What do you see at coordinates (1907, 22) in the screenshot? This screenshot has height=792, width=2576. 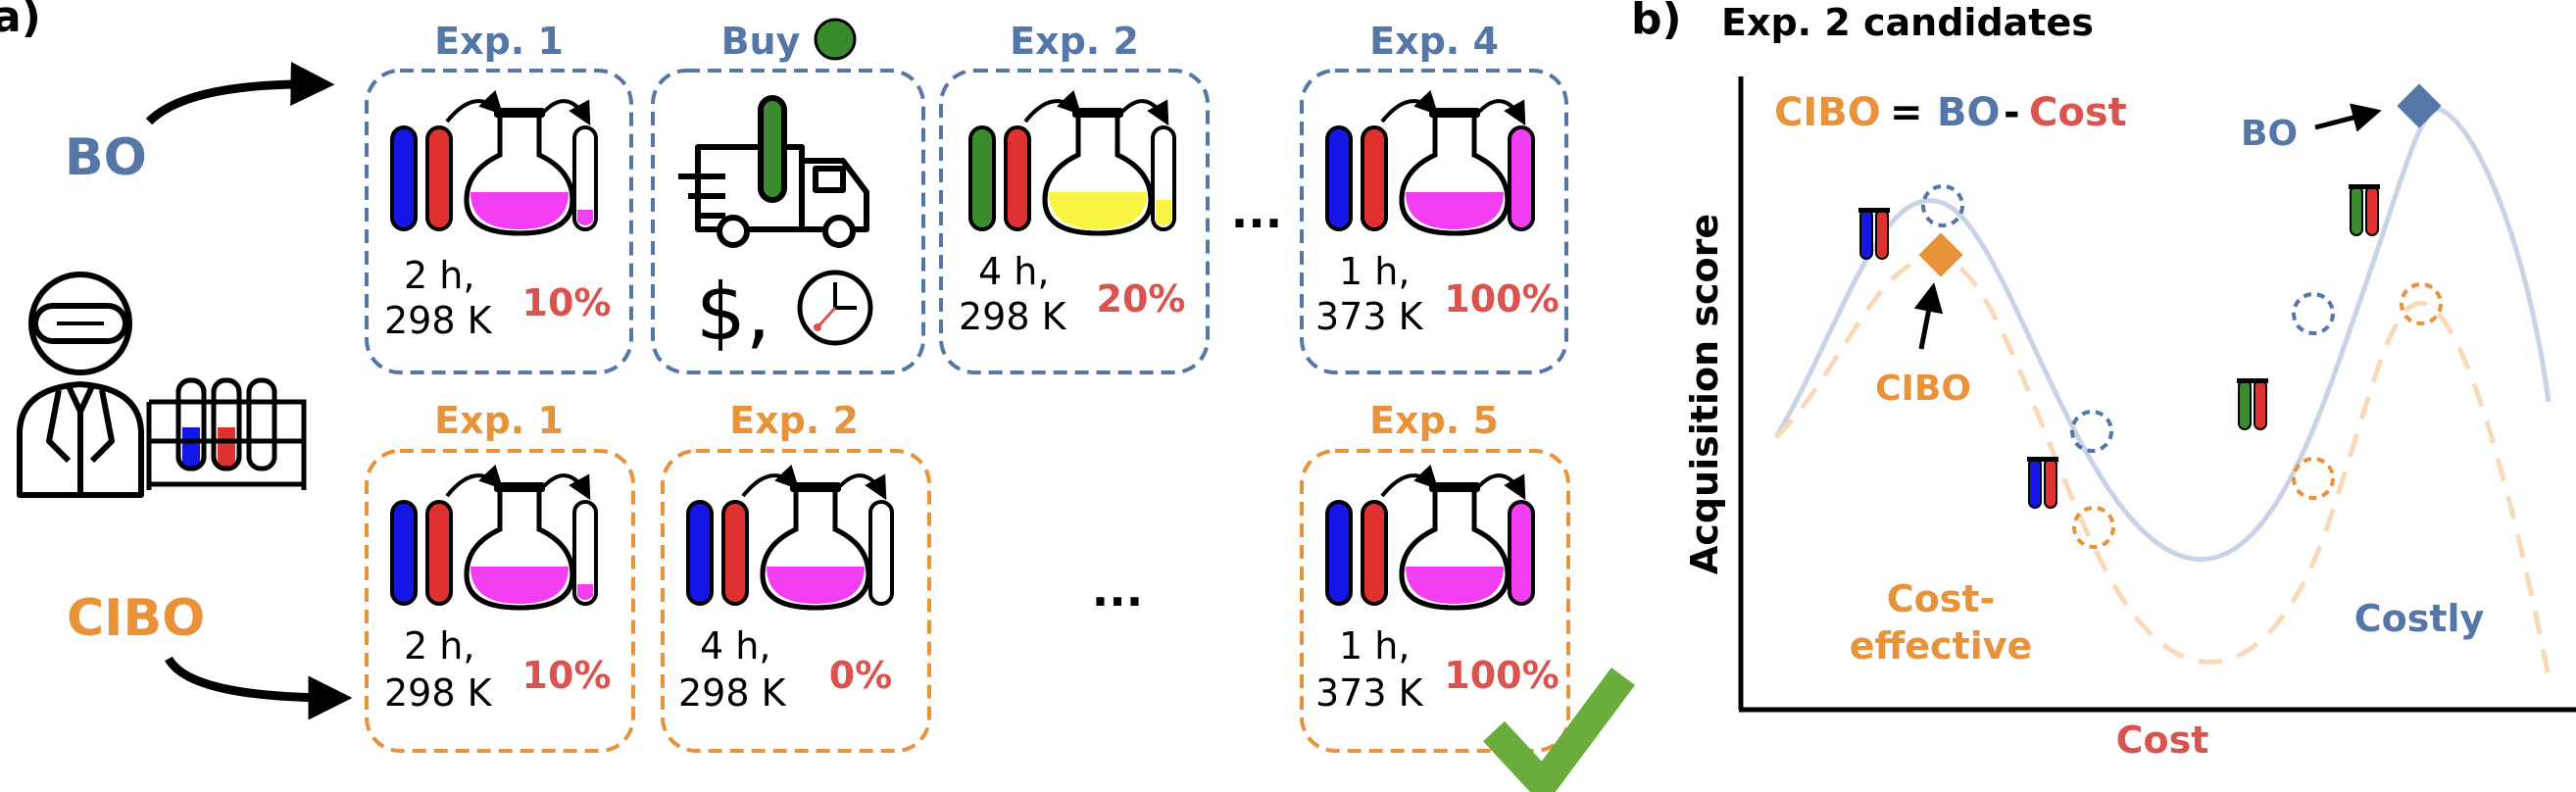 I see `panel-b-title: Exp. 2 candidates` at bounding box center [1907, 22].